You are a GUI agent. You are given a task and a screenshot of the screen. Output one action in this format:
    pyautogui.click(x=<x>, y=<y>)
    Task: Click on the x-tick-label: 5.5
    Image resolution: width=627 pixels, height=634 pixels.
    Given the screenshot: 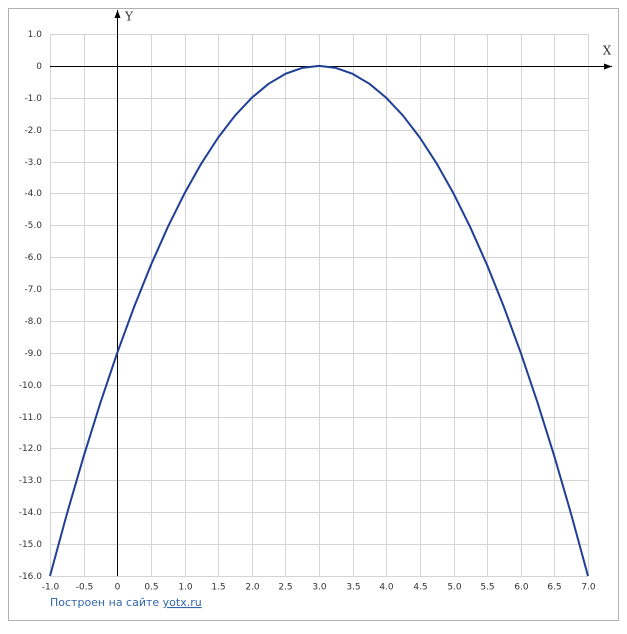 What is the action you would take?
    pyautogui.click(x=487, y=588)
    